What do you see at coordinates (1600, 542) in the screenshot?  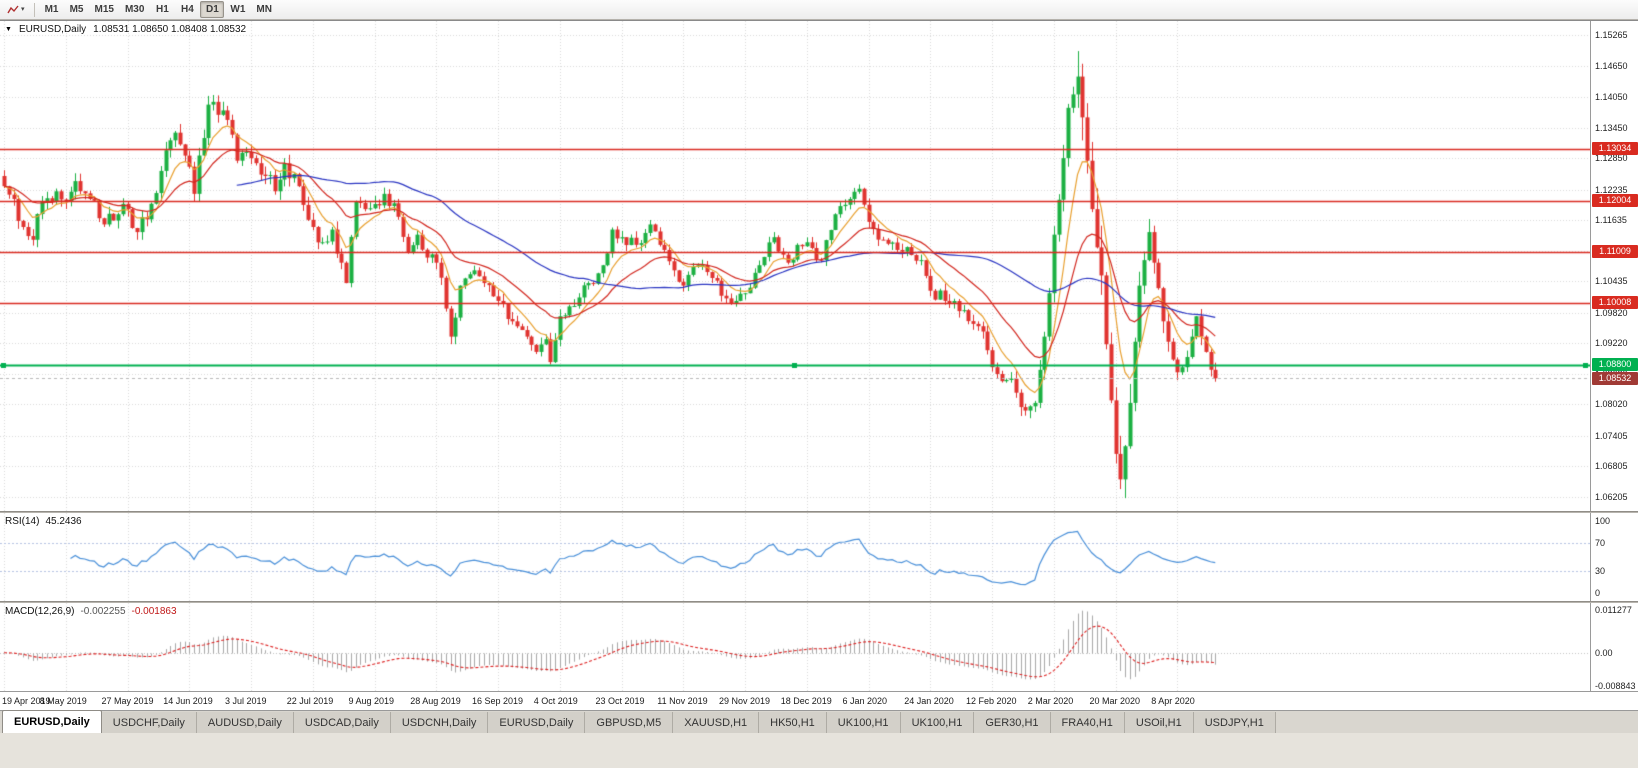 I see `rsi-axis-label: 70` at bounding box center [1600, 542].